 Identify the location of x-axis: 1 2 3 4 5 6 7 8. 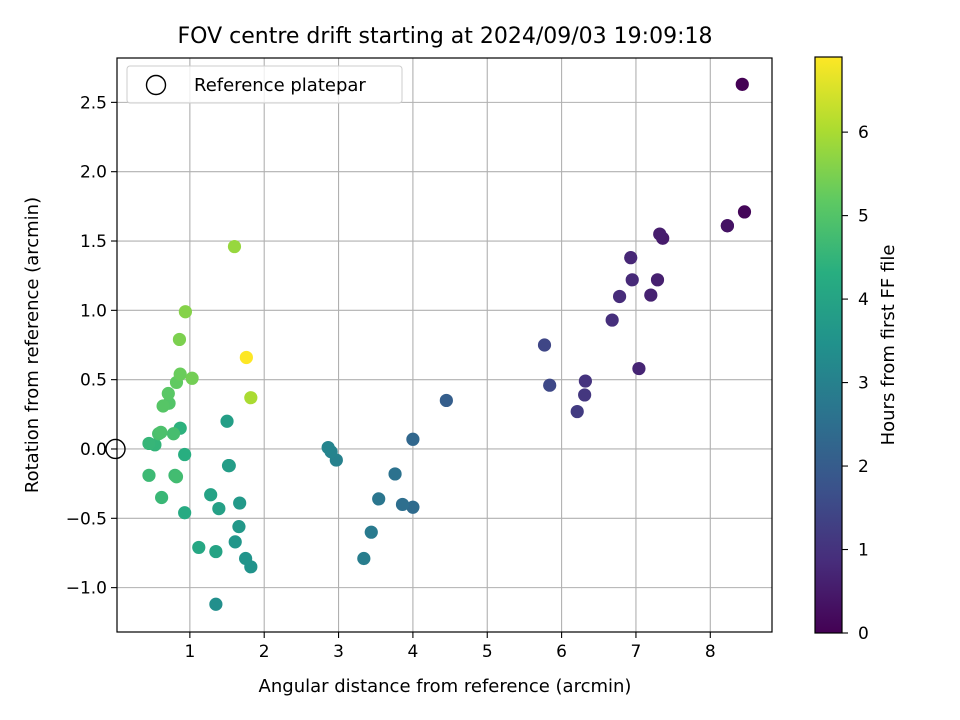
(450, 647).